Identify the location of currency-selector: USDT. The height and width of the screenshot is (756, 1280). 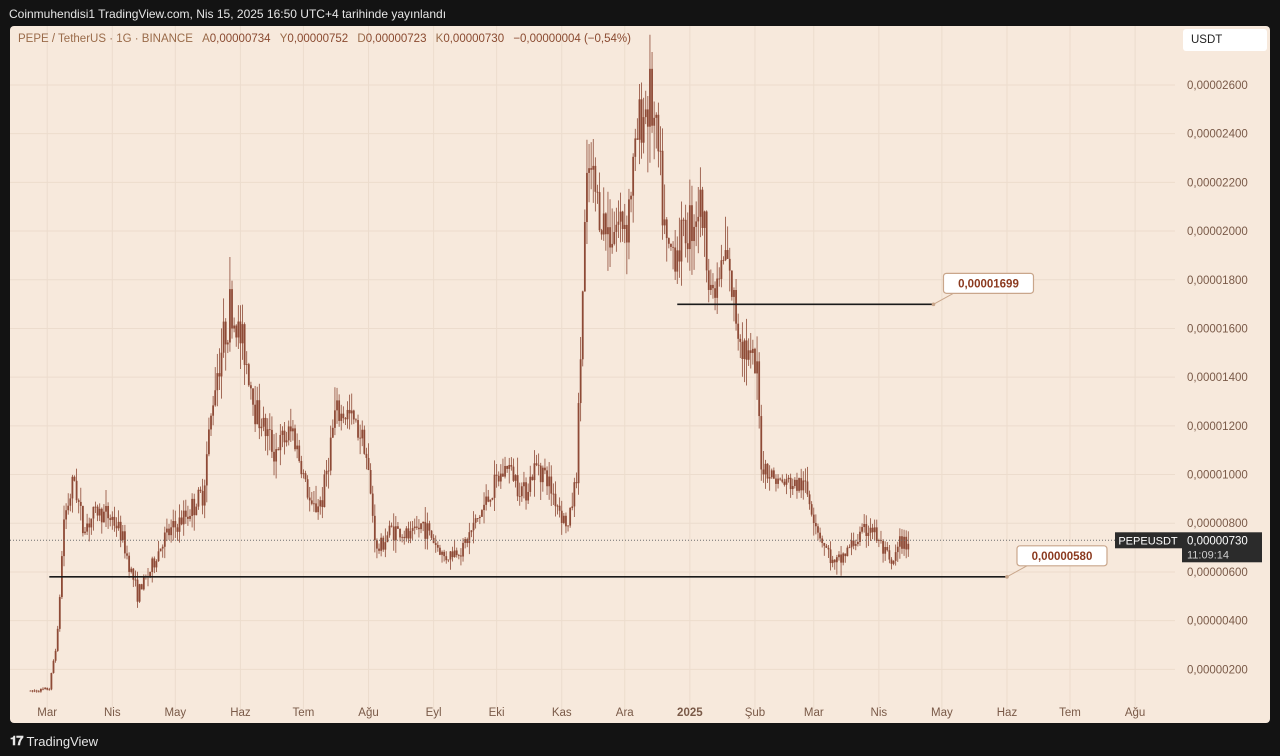
(1225, 40).